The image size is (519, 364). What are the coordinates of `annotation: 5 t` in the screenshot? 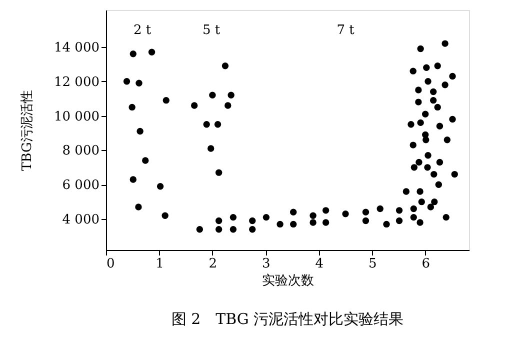 It's located at (211, 30).